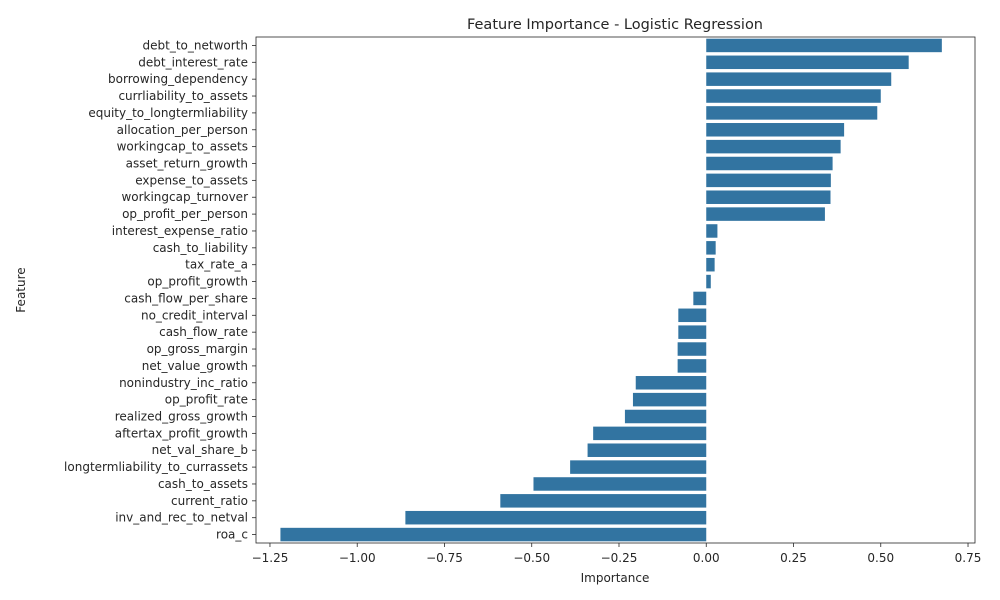 This screenshot has width=1000, height=600. I want to click on y-tick-label: op_gross_margin, so click(197, 349).